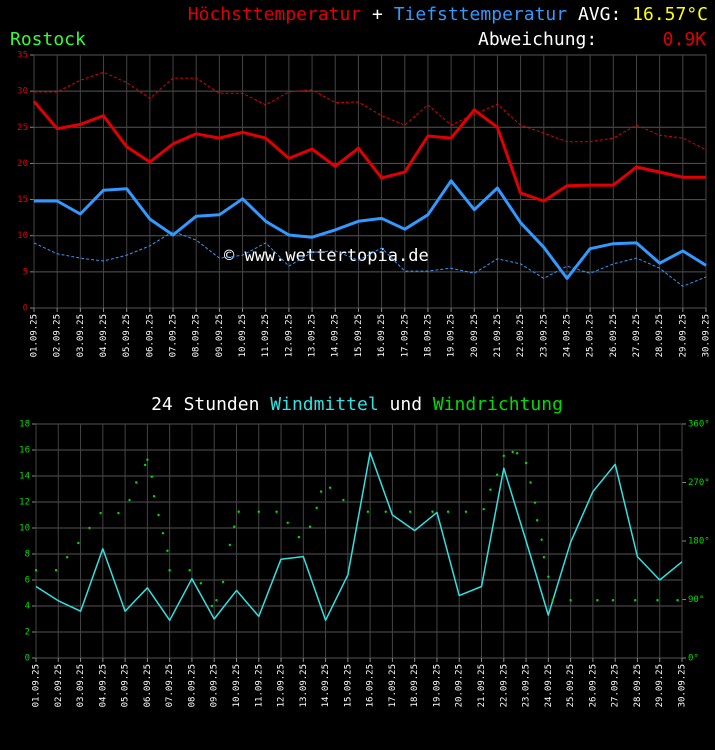 This screenshot has height=750, width=715. What do you see at coordinates (405, 335) in the screenshot?
I see `x-tick-label: 17.09.25` at bounding box center [405, 335].